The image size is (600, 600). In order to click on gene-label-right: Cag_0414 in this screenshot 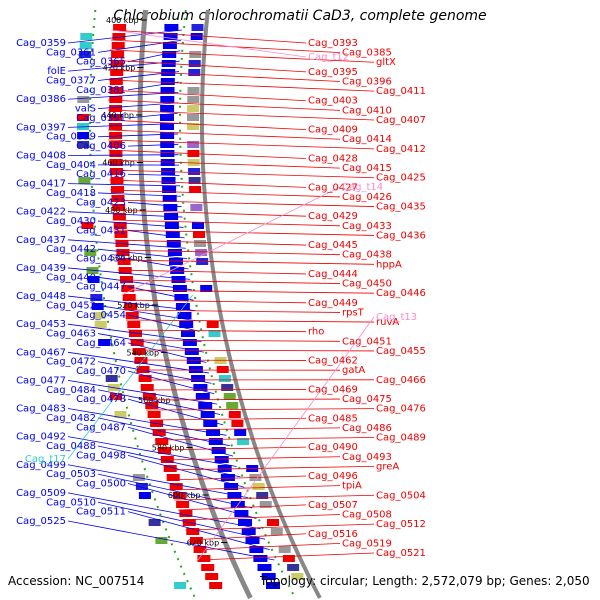, I will do `click(367, 139)`.